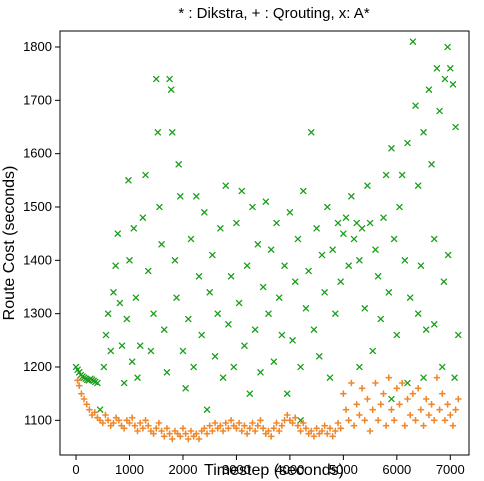  What do you see at coordinates (450, 469) in the screenshot?
I see `x-tick-label-7: 7000` at bounding box center [450, 469].